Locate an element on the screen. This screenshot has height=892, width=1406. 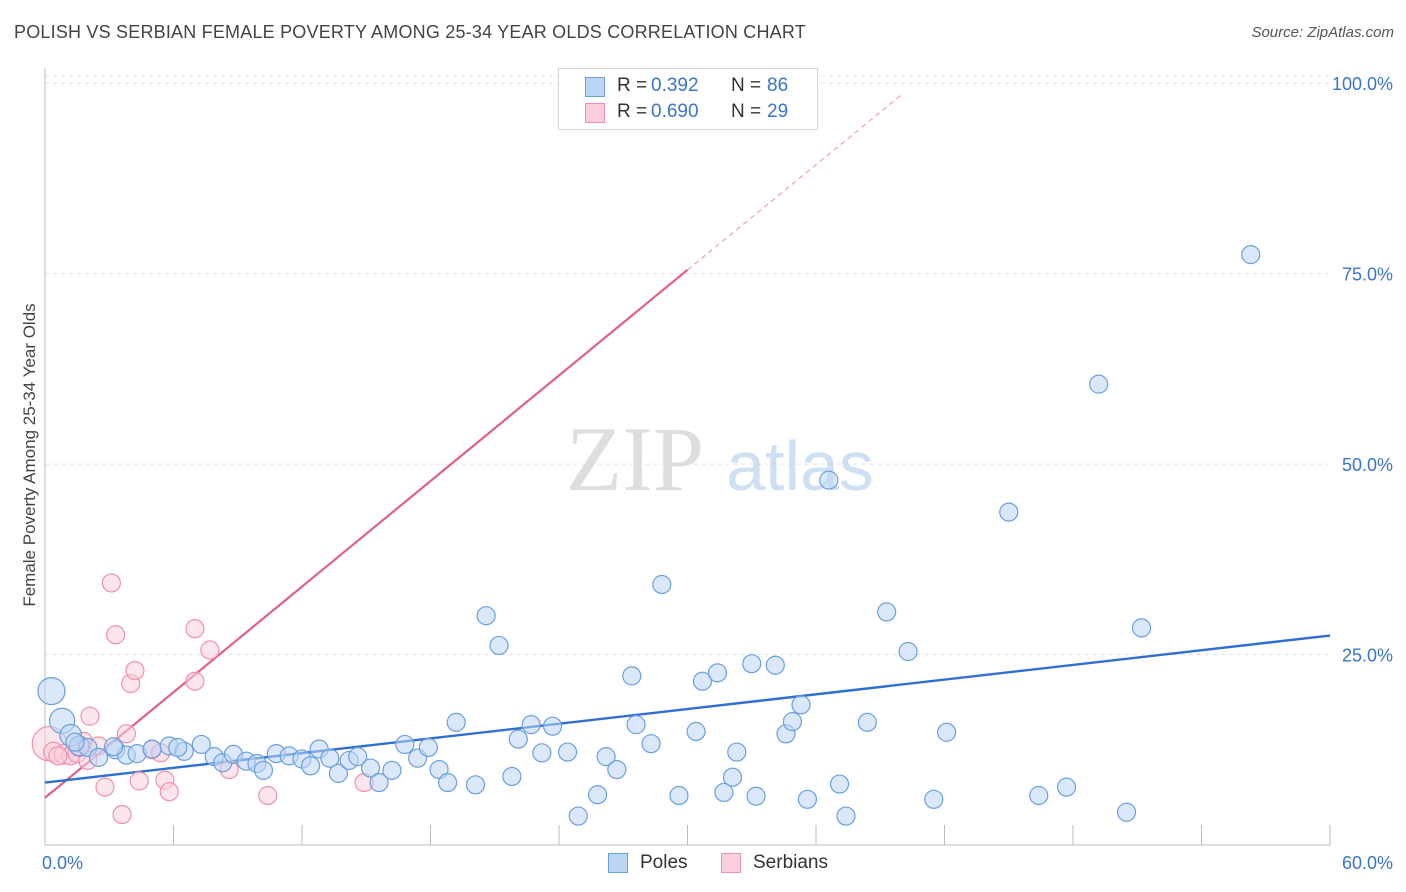
legend-r-value: 0.392 is located at coordinates (675, 85).